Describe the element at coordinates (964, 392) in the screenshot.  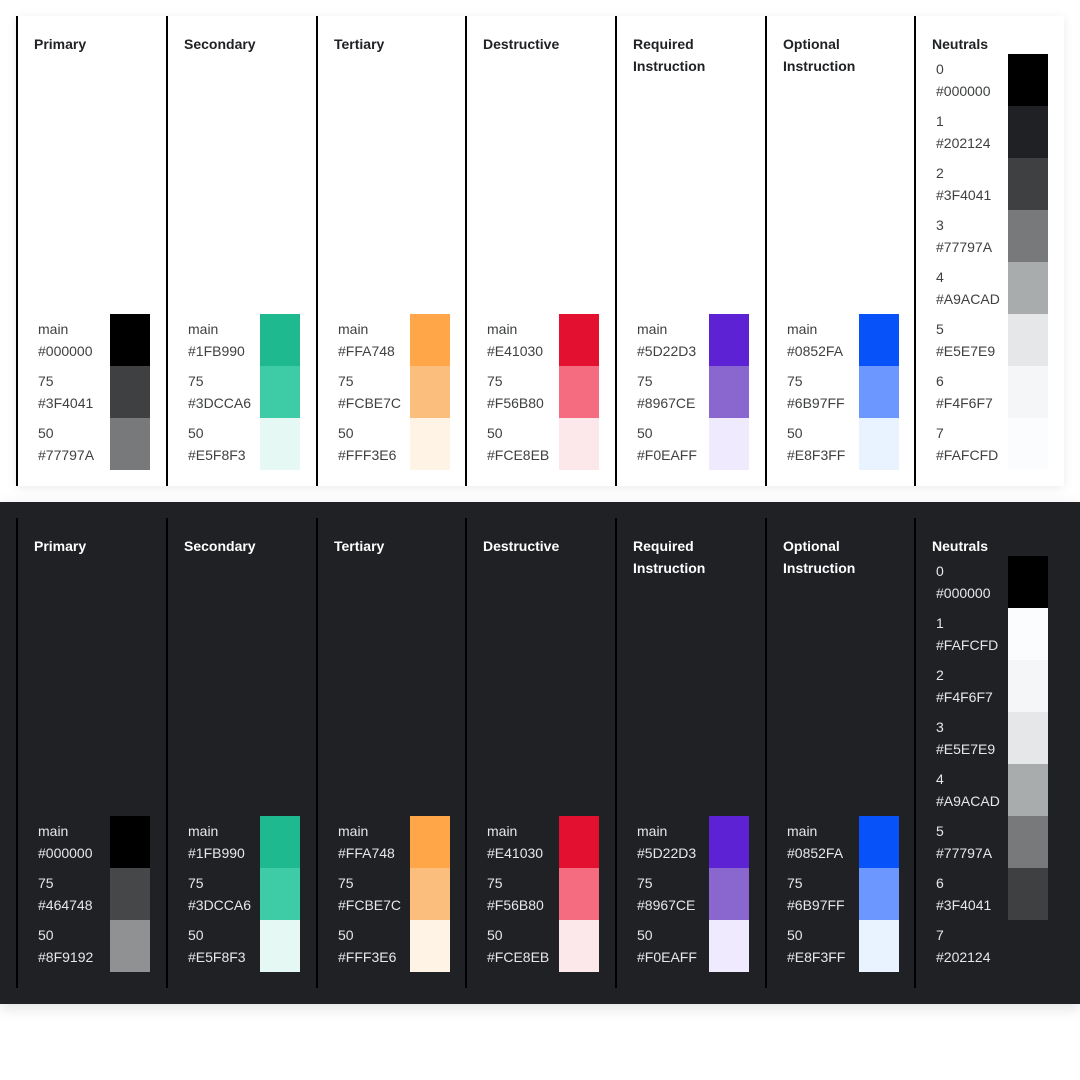
I see `neutral-text: 6 #F4F6F7` at that location.